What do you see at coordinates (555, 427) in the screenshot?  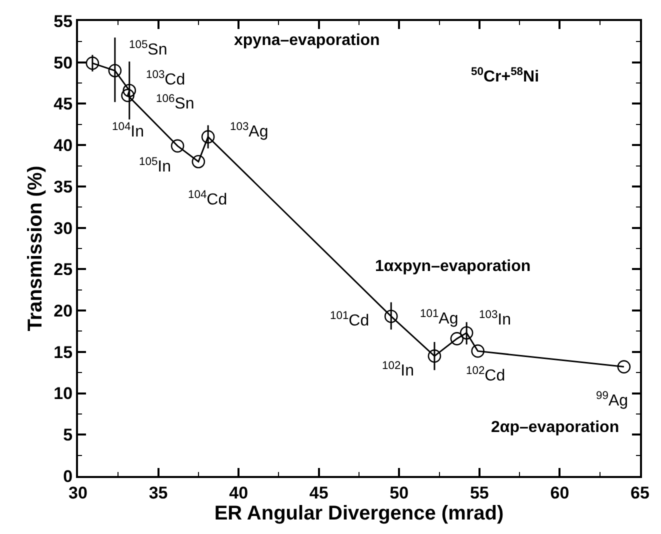 I see `annotation: 2αp–evaporation` at bounding box center [555, 427].